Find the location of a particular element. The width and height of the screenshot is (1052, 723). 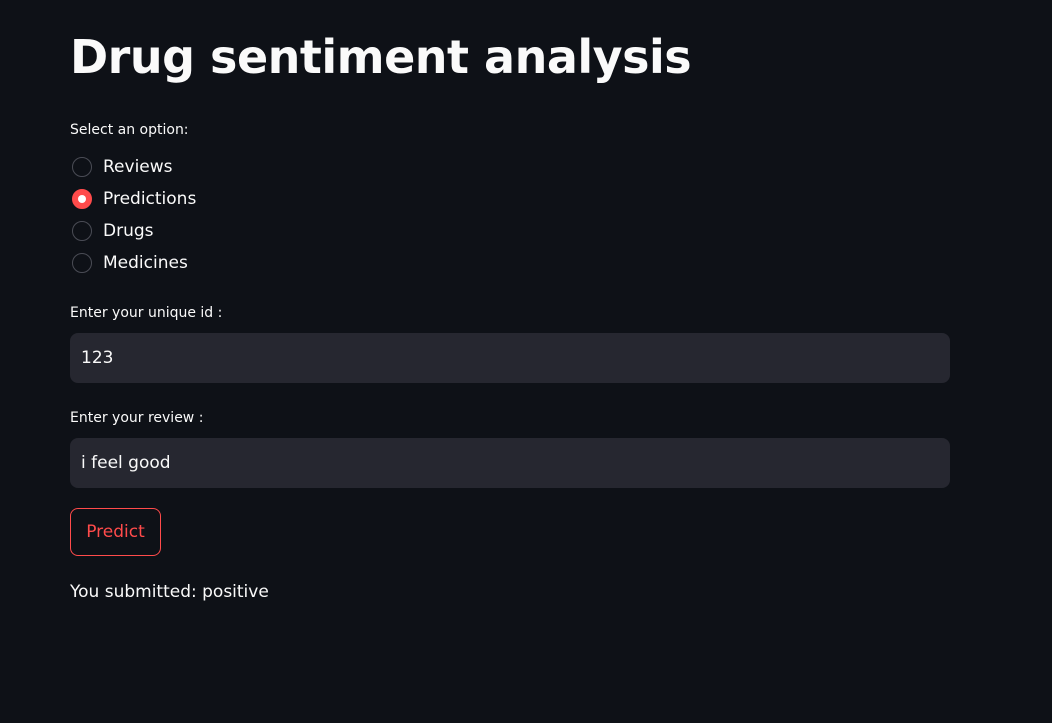

radio-option-drugs: Drugs is located at coordinates (134, 231).